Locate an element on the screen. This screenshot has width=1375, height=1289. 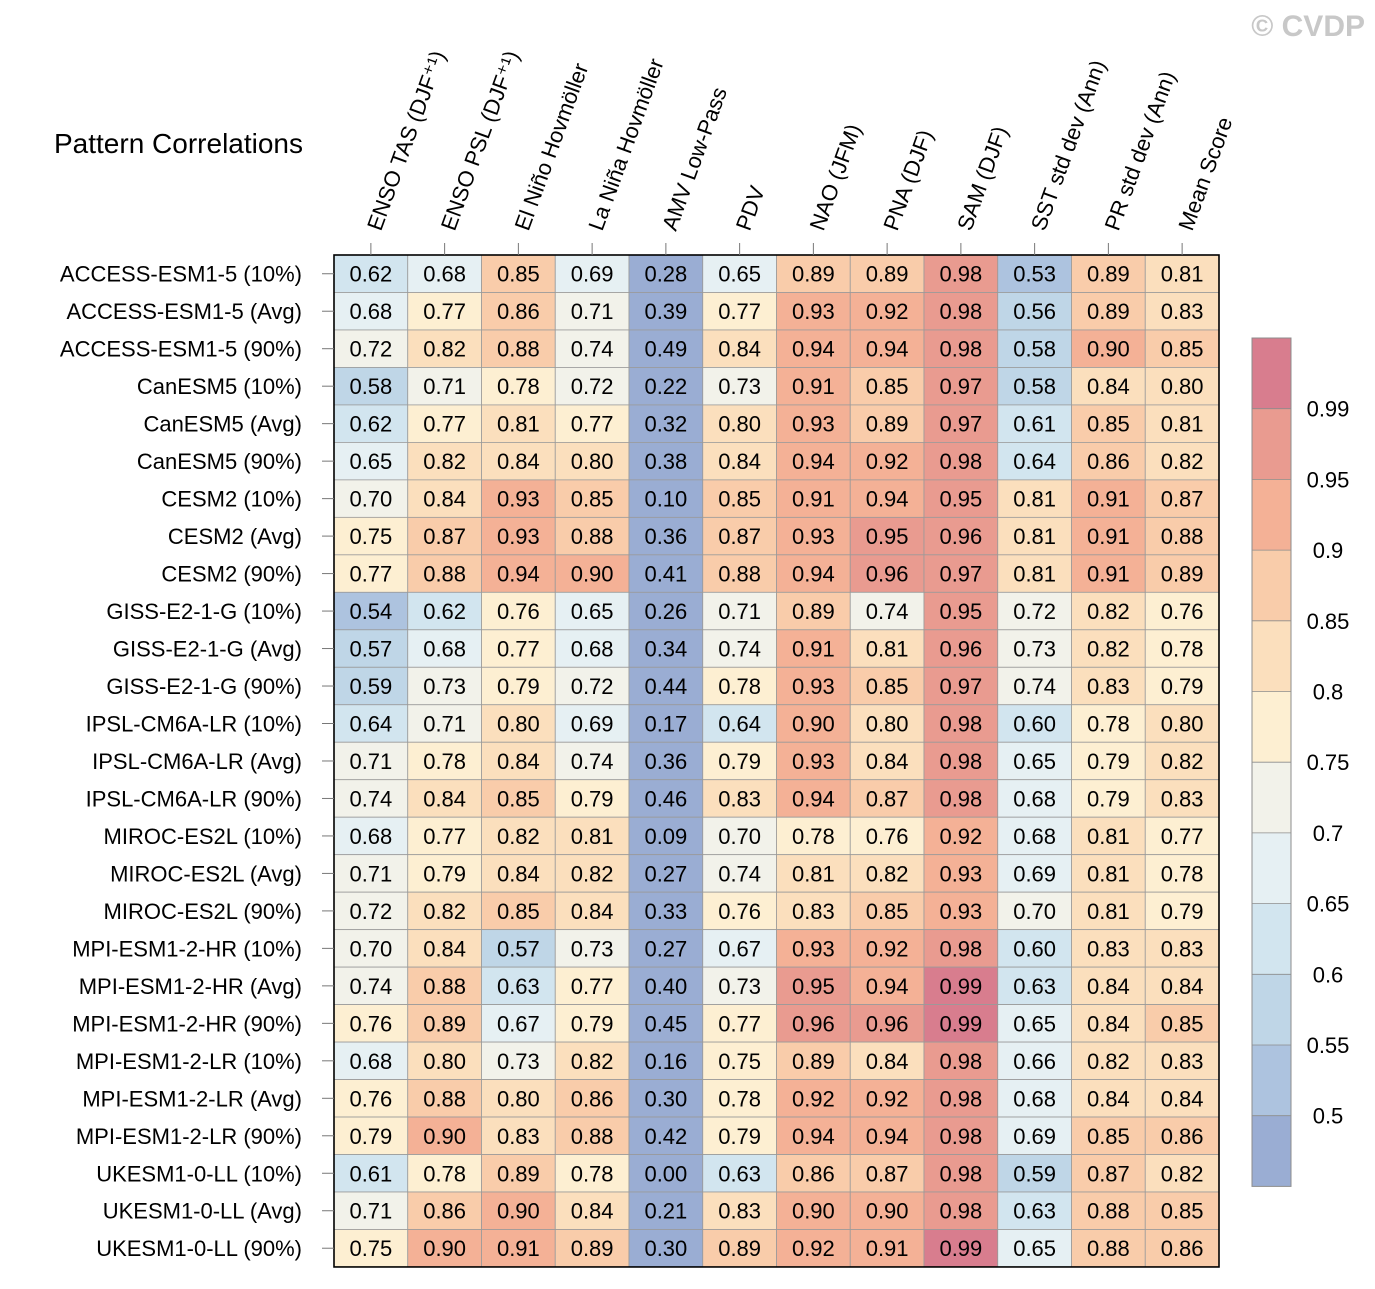
cell-value: 0.26 is located at coordinates (665, 611).